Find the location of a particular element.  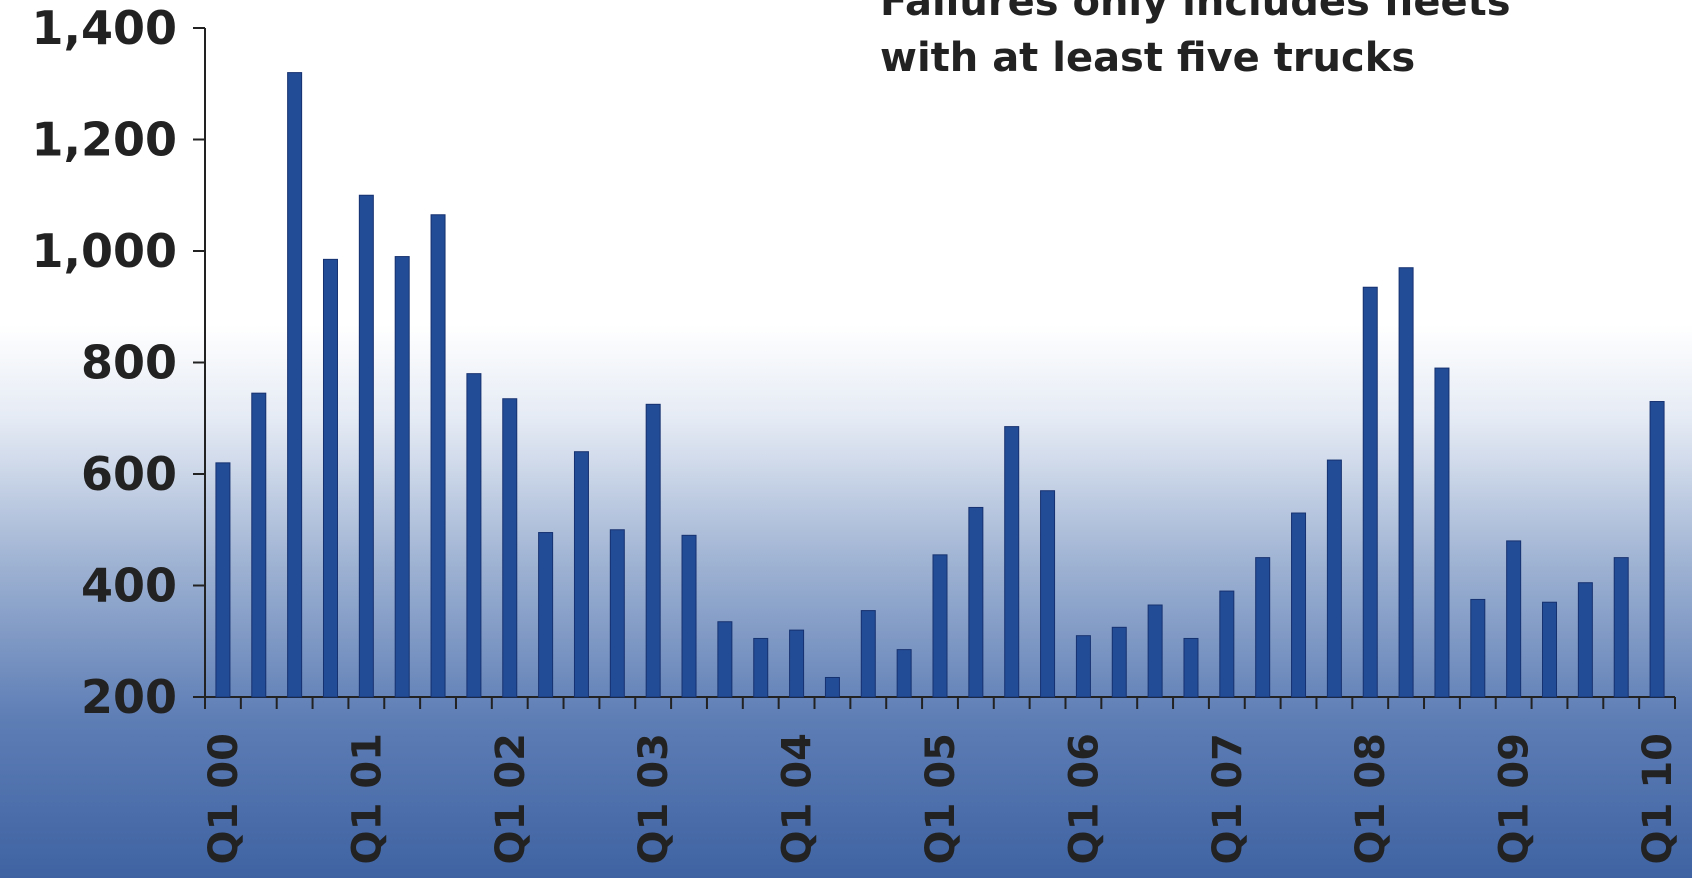

x-tick-label: Q1 04 is located at coordinates (798, 798).